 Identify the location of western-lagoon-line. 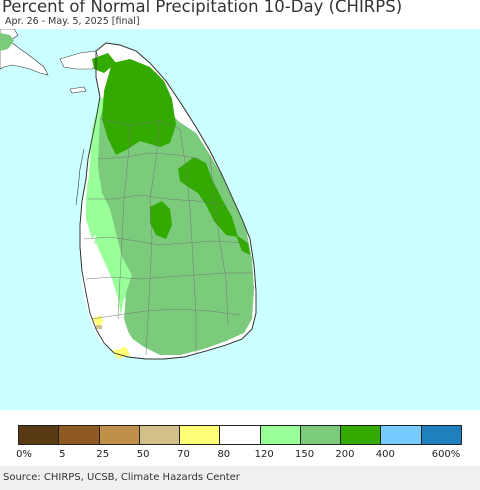
(80, 177).